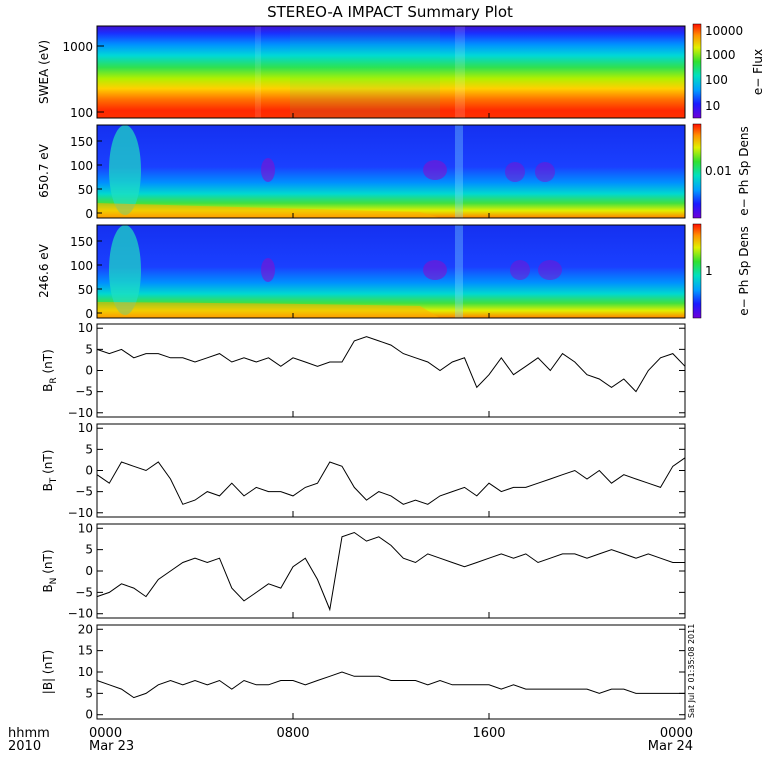 The width and height of the screenshot is (780, 780). I want to click on bn-ytick-label: 10, so click(85, 528).